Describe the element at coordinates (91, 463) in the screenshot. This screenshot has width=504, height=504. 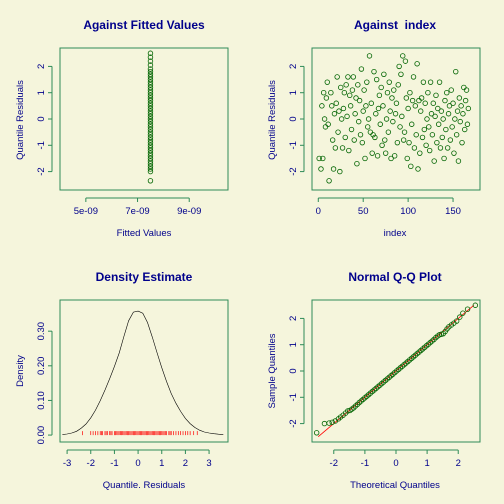
I see `x-tick-label: -2` at that location.